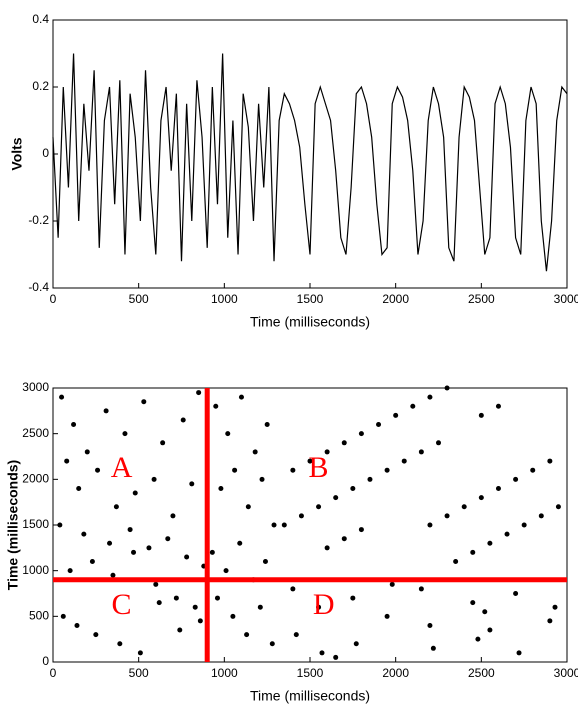 The image size is (578, 711). What do you see at coordinates (122, 604) in the screenshot?
I see `region-label: C` at bounding box center [122, 604].